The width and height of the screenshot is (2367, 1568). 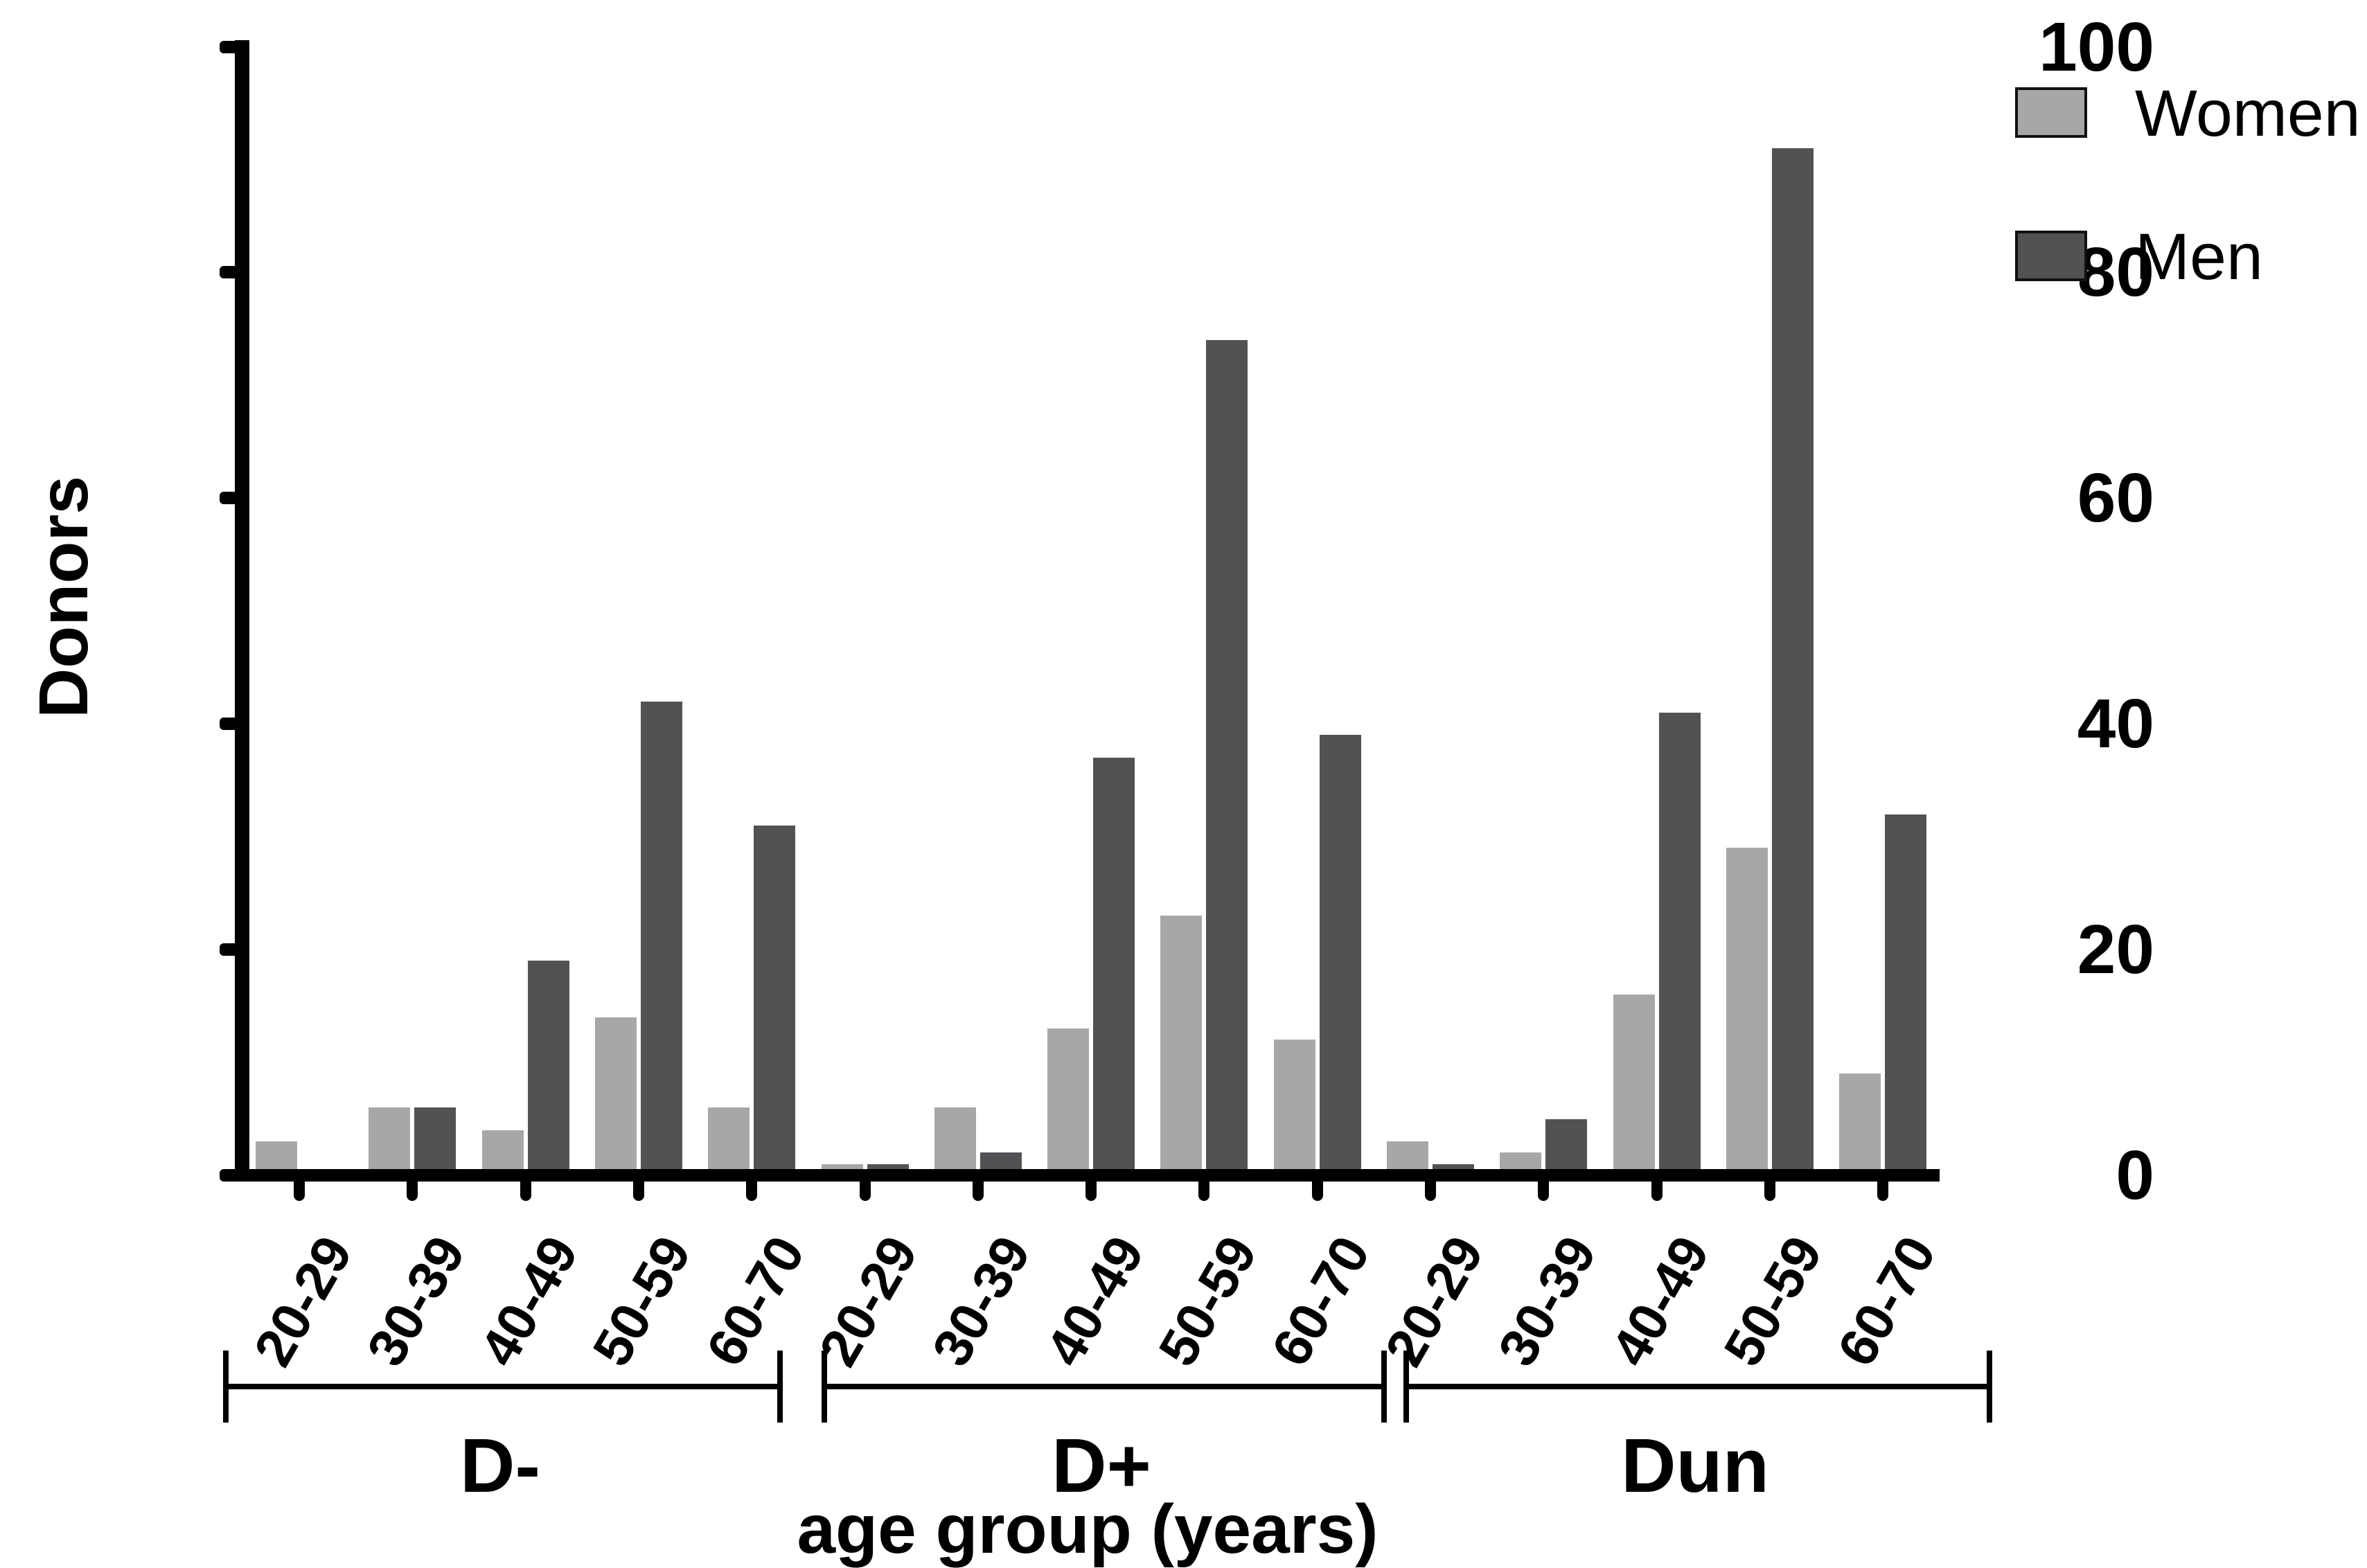 What do you see at coordinates (1695, 1465) in the screenshot?
I see `group-label-Dun: Dun` at bounding box center [1695, 1465].